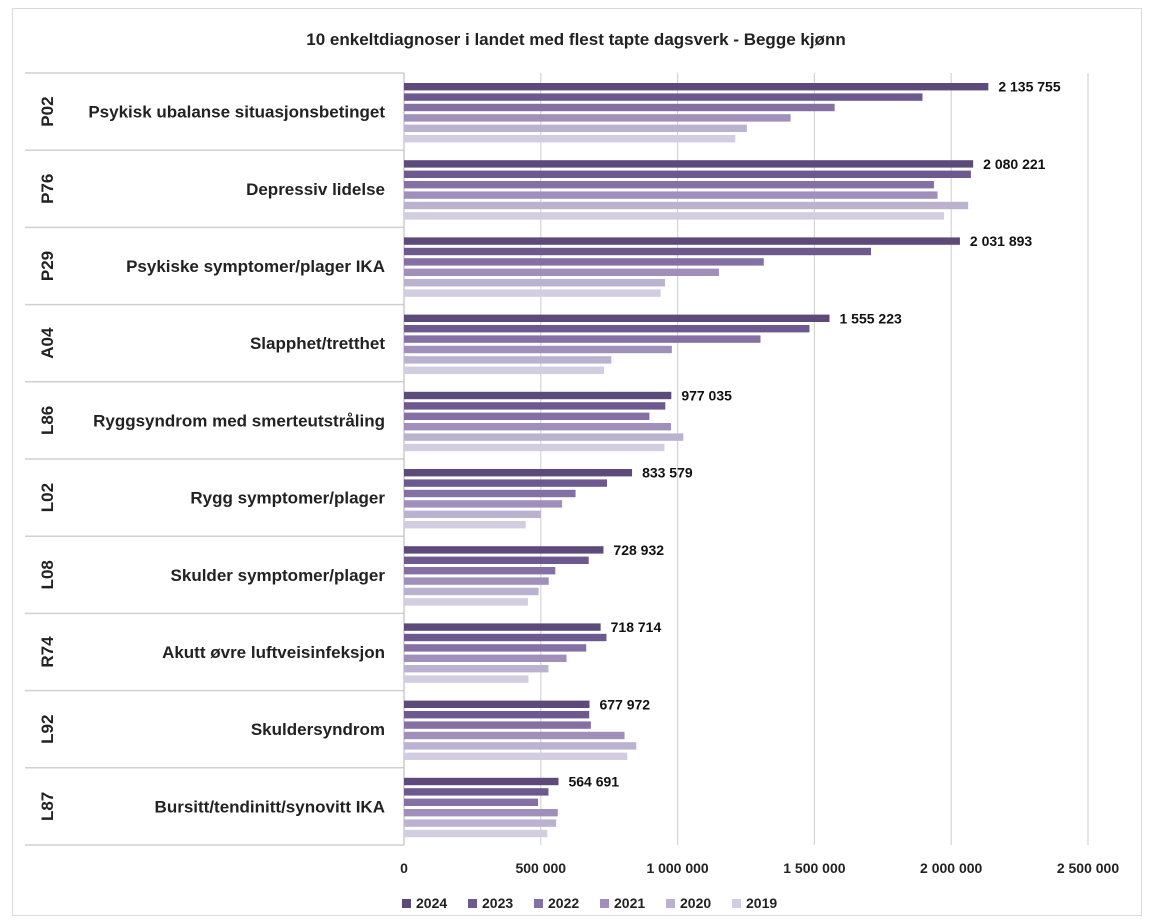  Describe the element at coordinates (636, 627) in the screenshot. I see `data-label: 718 714` at that location.